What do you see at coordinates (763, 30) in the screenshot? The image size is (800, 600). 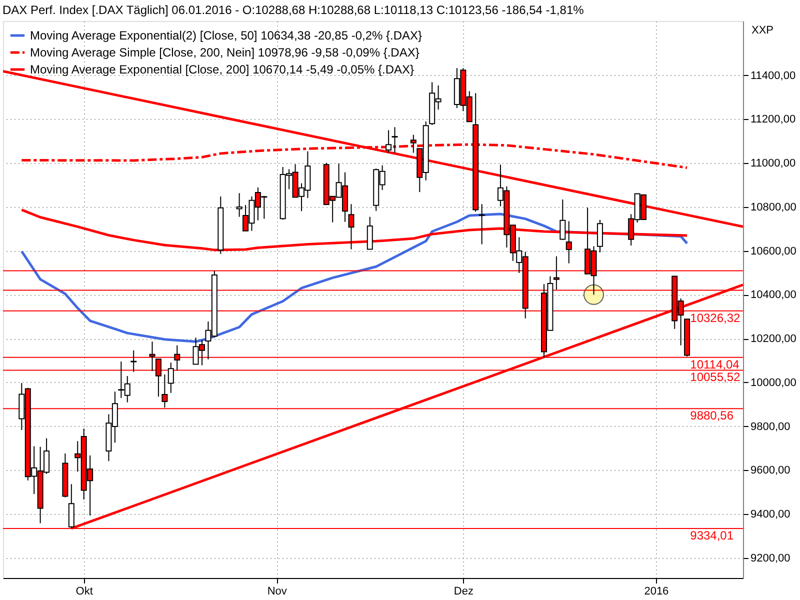 I see `y-axis-title: XXP` at bounding box center [763, 30].